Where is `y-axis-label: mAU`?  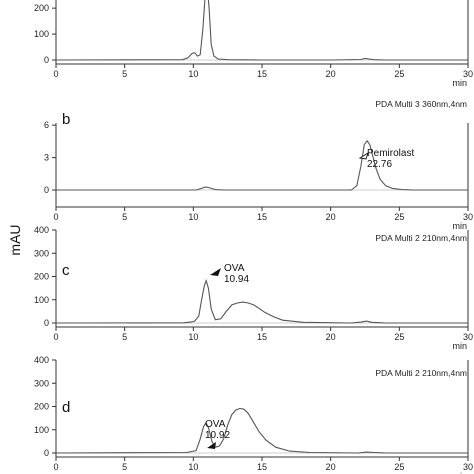
y-axis-label: mAU is located at coordinates (15, 239).